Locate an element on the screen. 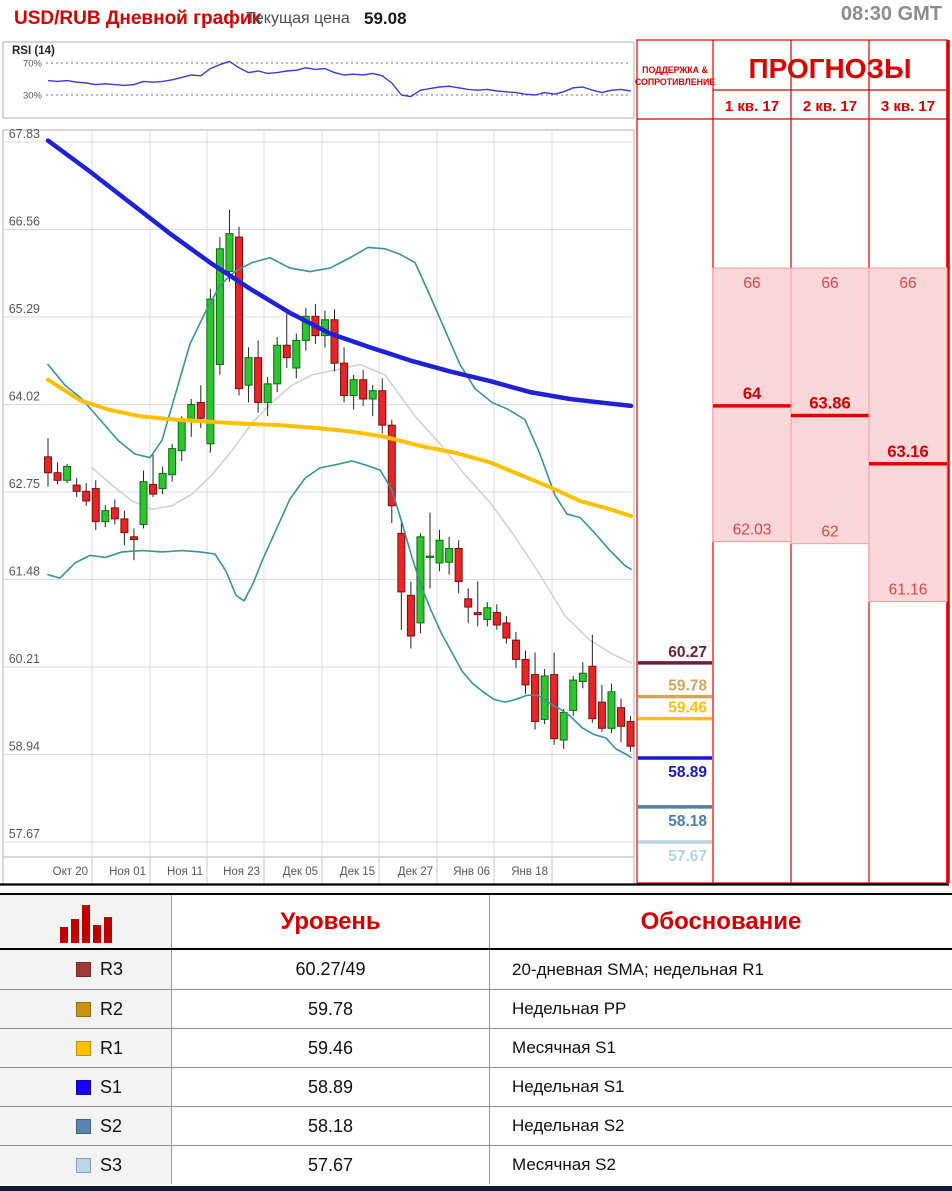 The height and width of the screenshot is (1191, 952). level-value-cell: 58.18 is located at coordinates (331, 1126).